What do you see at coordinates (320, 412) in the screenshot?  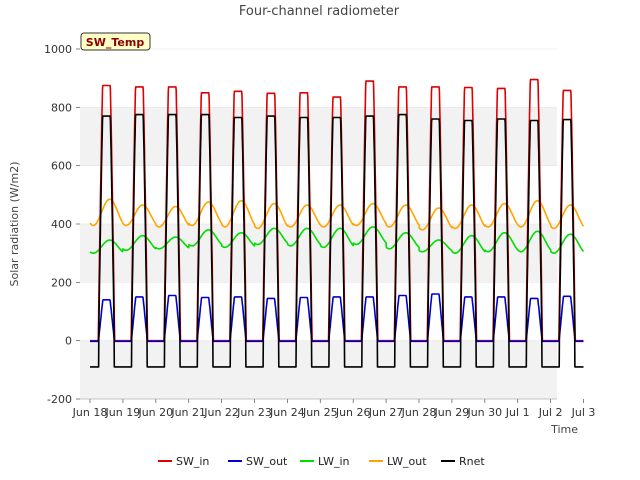 I see `x-tick-label: Jun 25` at bounding box center [320, 412].